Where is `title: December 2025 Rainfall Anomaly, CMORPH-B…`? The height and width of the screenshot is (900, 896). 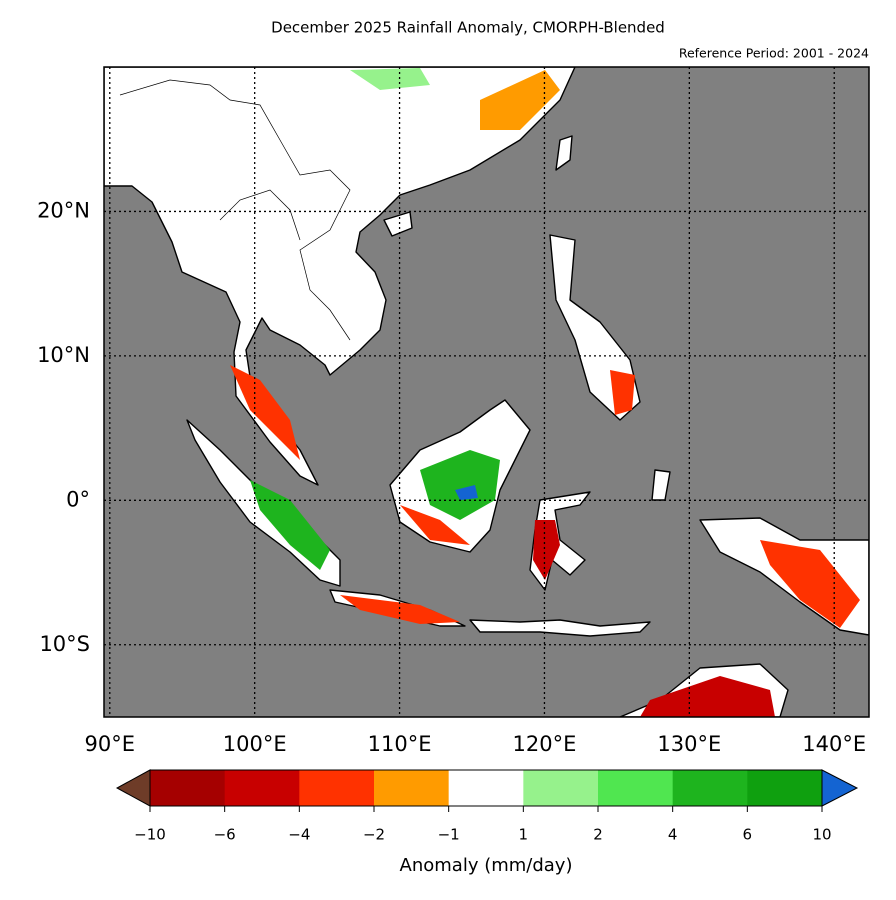
title: December 2025 Rainfall Anomaly, CMORPH-B… is located at coordinates (468, 28).